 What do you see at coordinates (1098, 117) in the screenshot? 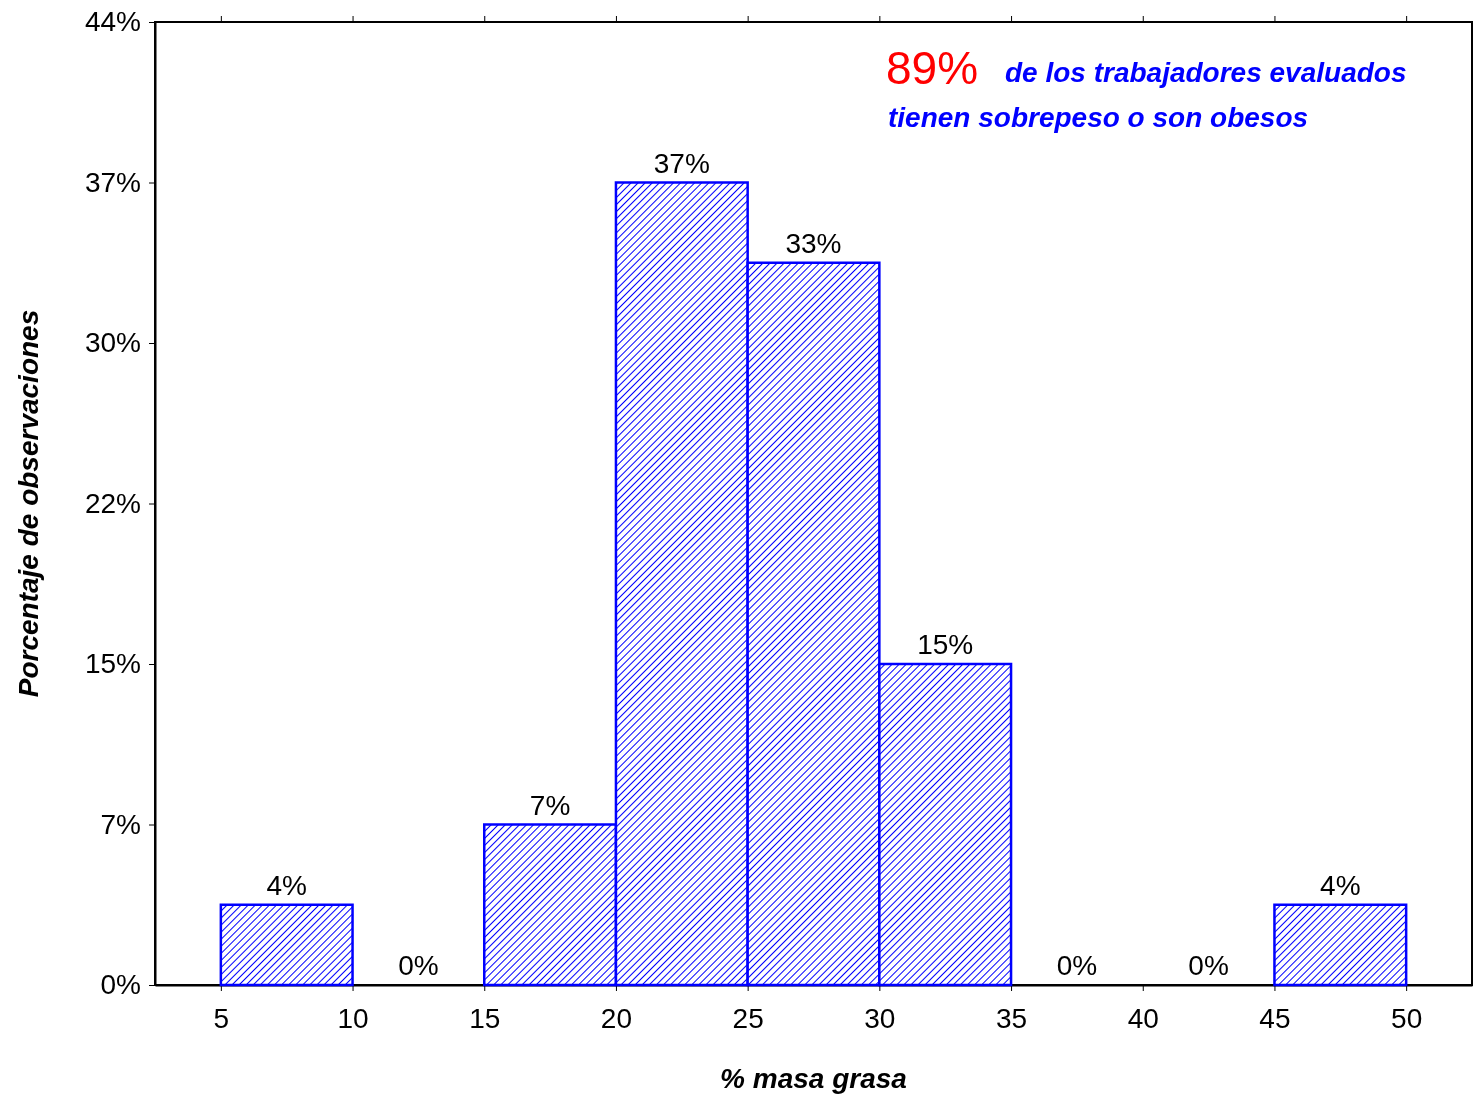
I see `annotation: tienen sobrepeso o son obesos` at bounding box center [1098, 117].